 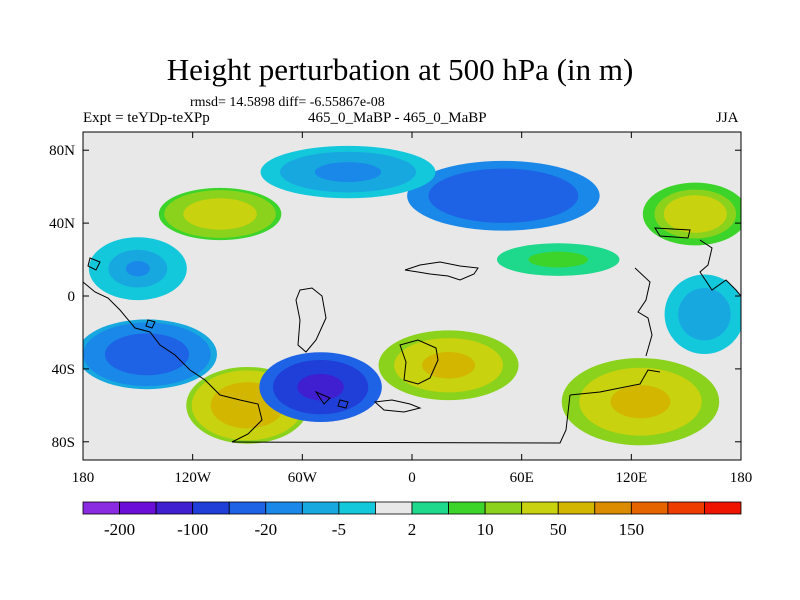 I want to click on colorbar: -200 -100 -20 -5 2 10 50 150, so click(x=412, y=520).